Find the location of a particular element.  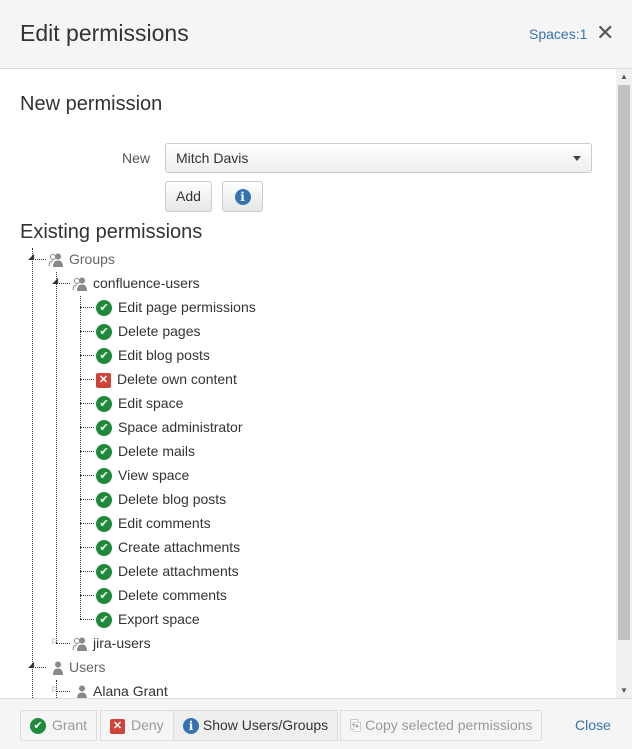

tree-node-group: jira-users is located at coordinates (111, 643).